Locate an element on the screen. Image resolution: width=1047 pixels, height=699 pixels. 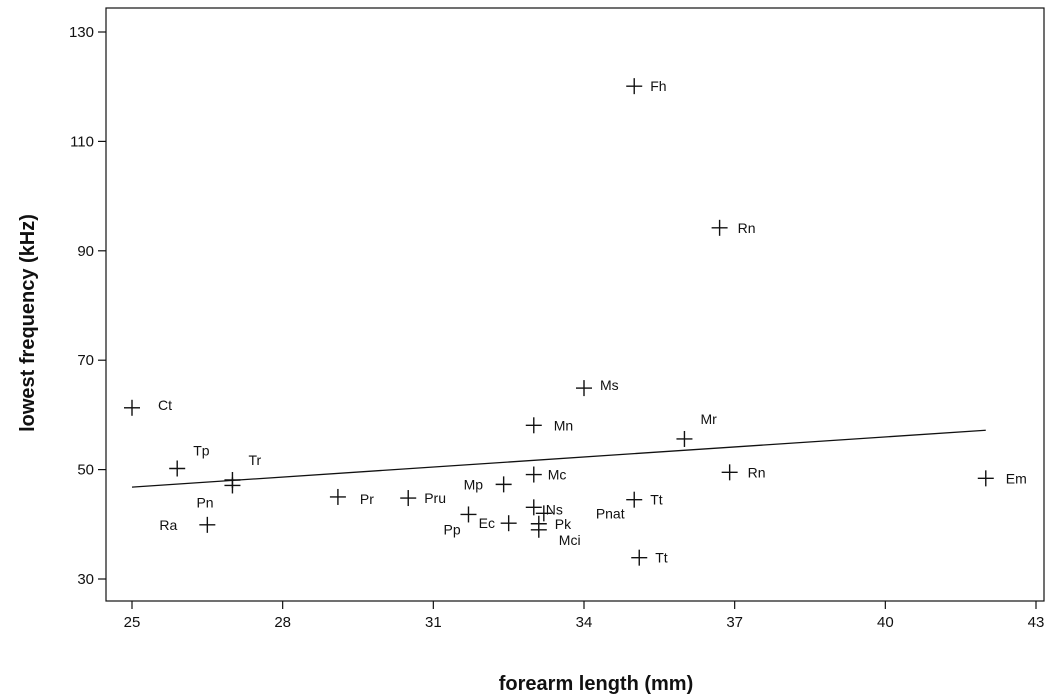
data-point: Pnat is located at coordinates (580, 513).